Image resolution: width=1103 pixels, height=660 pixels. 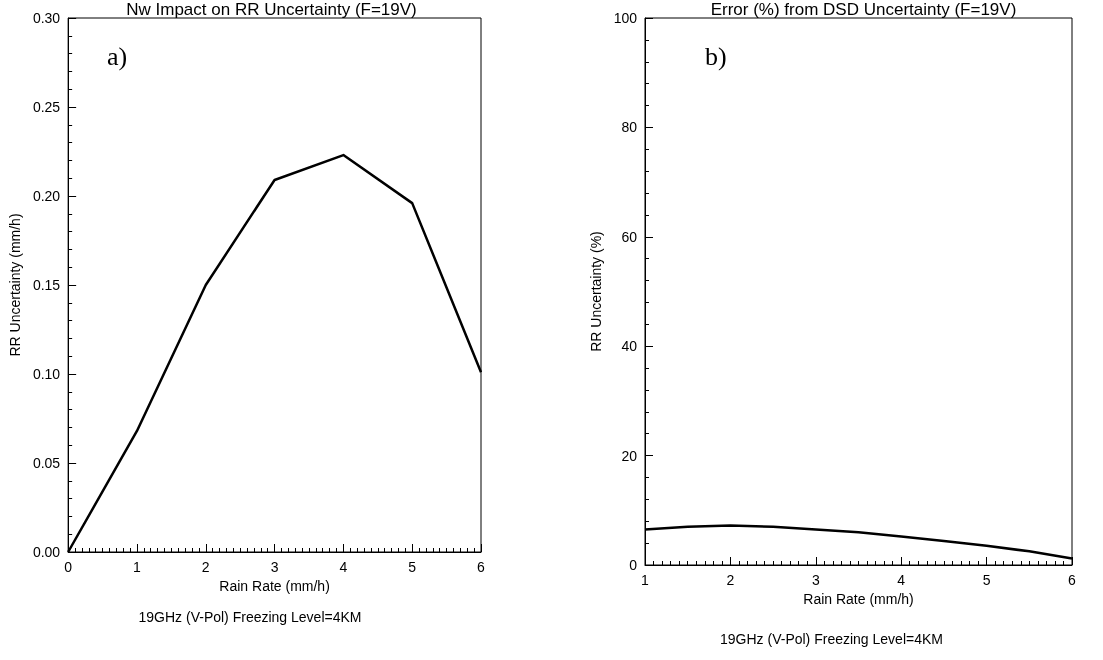 I want to click on y-tick-label: 80, so click(x=629, y=127).